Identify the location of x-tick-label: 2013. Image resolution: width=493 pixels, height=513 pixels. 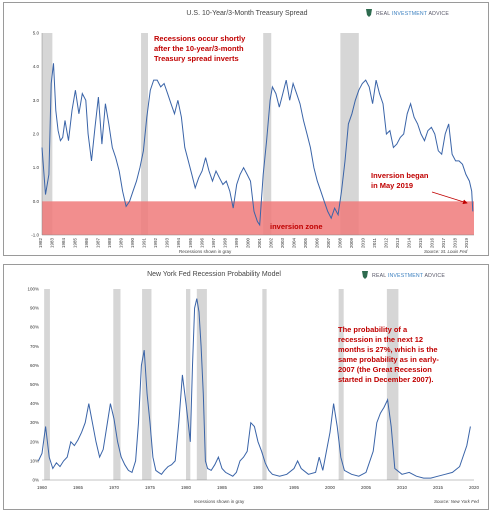
(397, 243).